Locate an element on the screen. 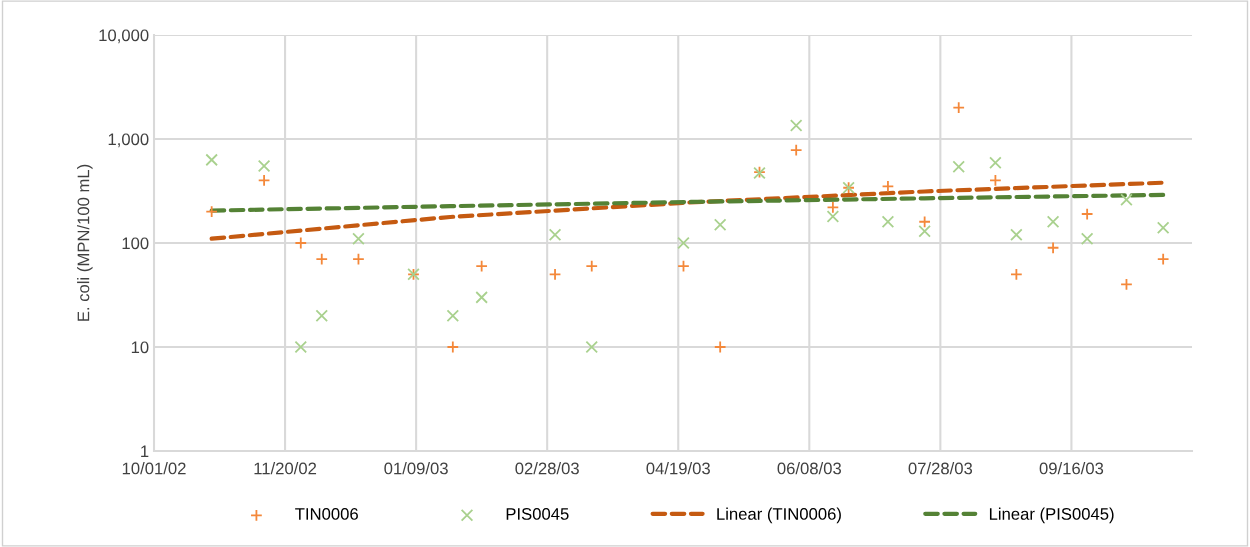 This screenshot has height=547, width=1250. y-tick-label: 10 is located at coordinates (140, 347).